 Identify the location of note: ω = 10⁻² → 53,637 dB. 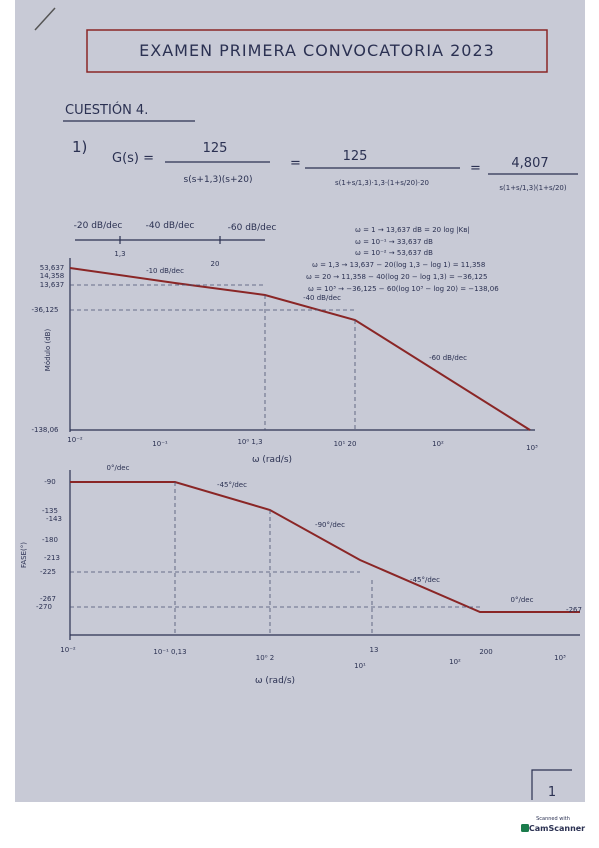
(394, 253).